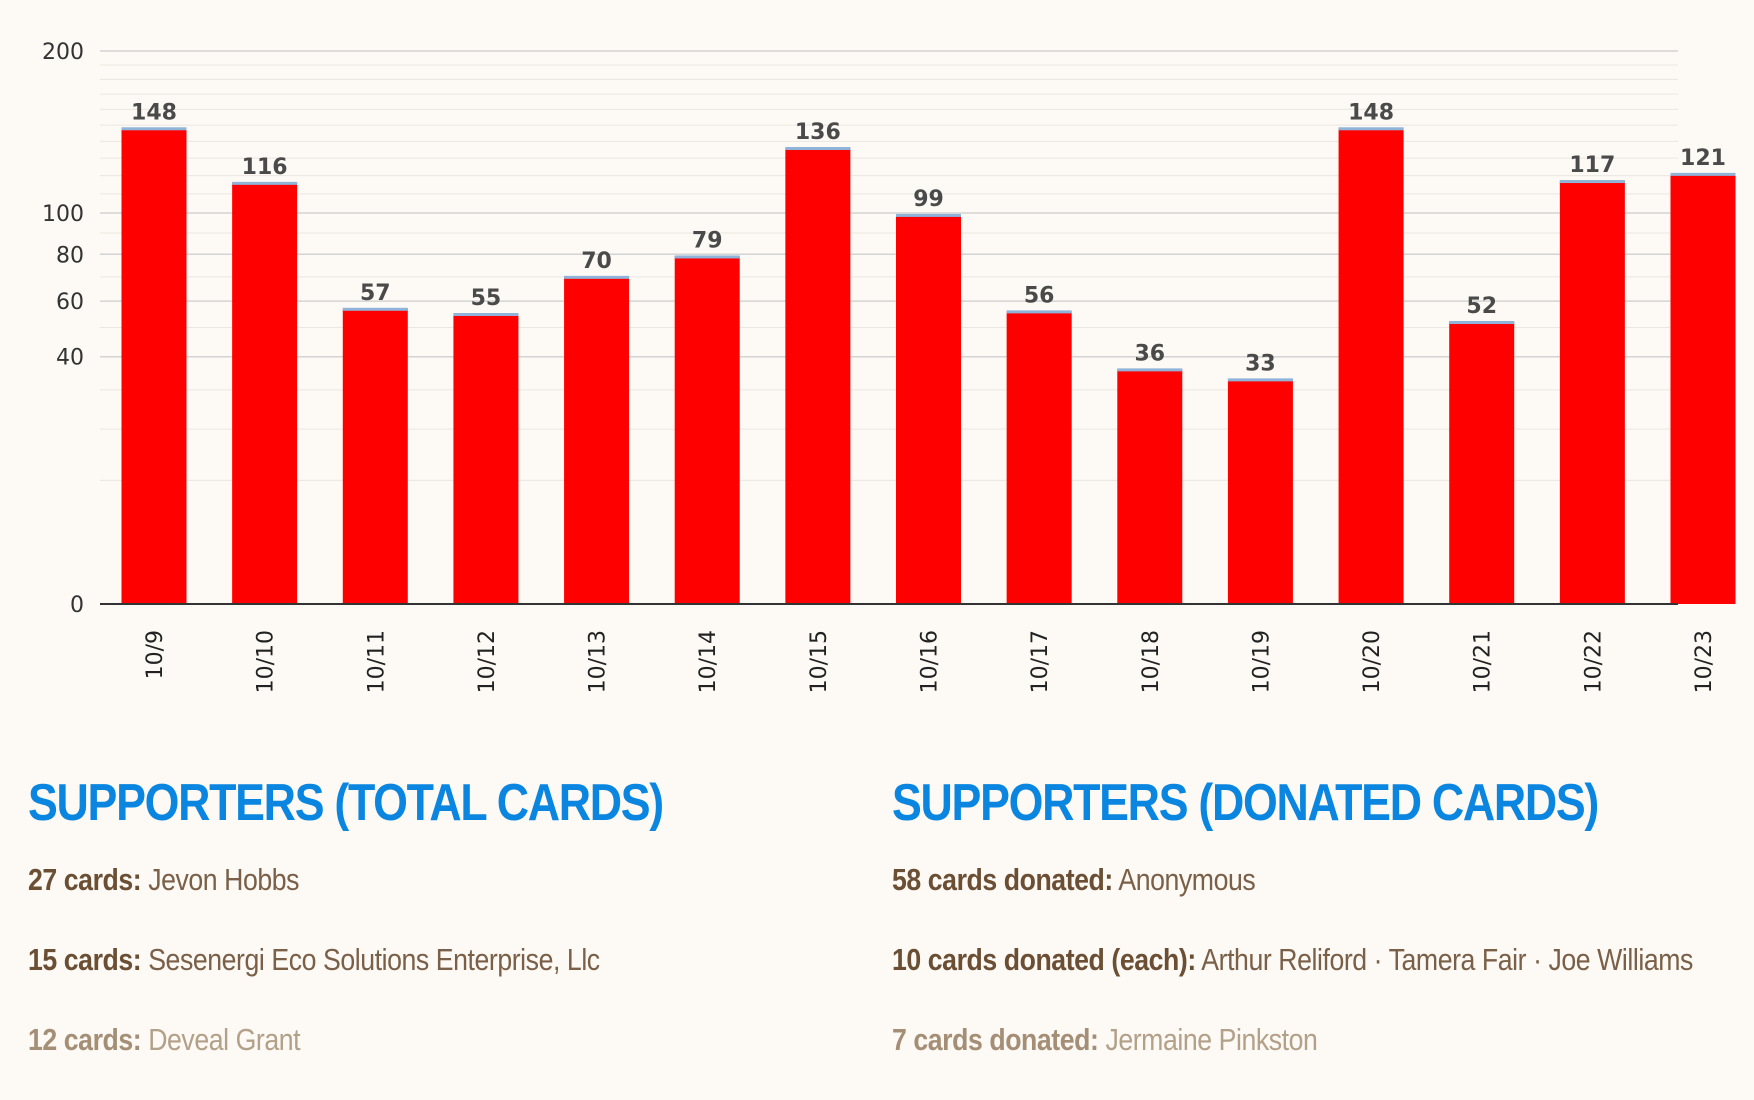 The height and width of the screenshot is (1100, 1754). Describe the element at coordinates (1211, 1039) in the screenshot. I see `supporter-names: Jermaine Pinkston` at that location.